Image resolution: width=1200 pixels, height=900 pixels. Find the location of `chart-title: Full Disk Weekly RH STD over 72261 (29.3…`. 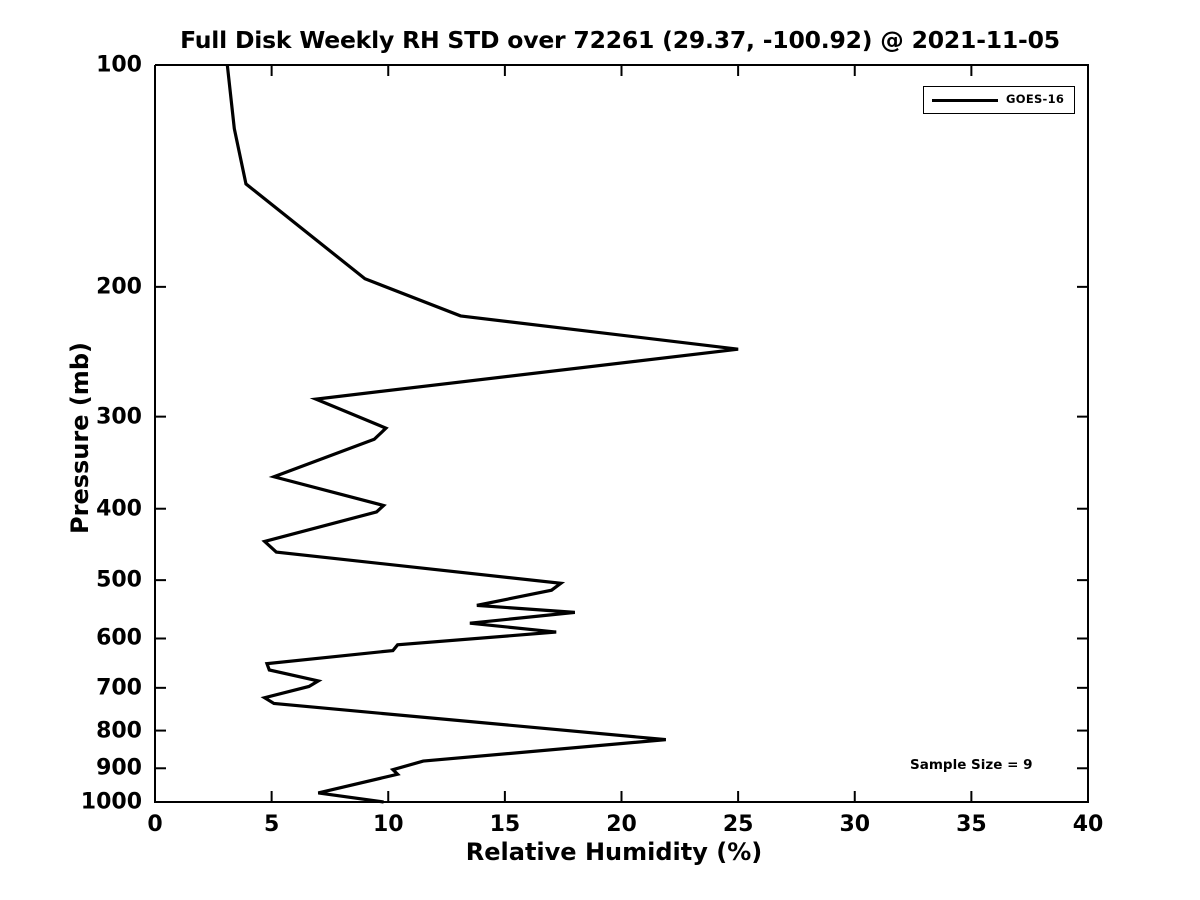

chart-title: Full Disk Weekly RH STD over 72261 (29.3… is located at coordinates (620, 40).